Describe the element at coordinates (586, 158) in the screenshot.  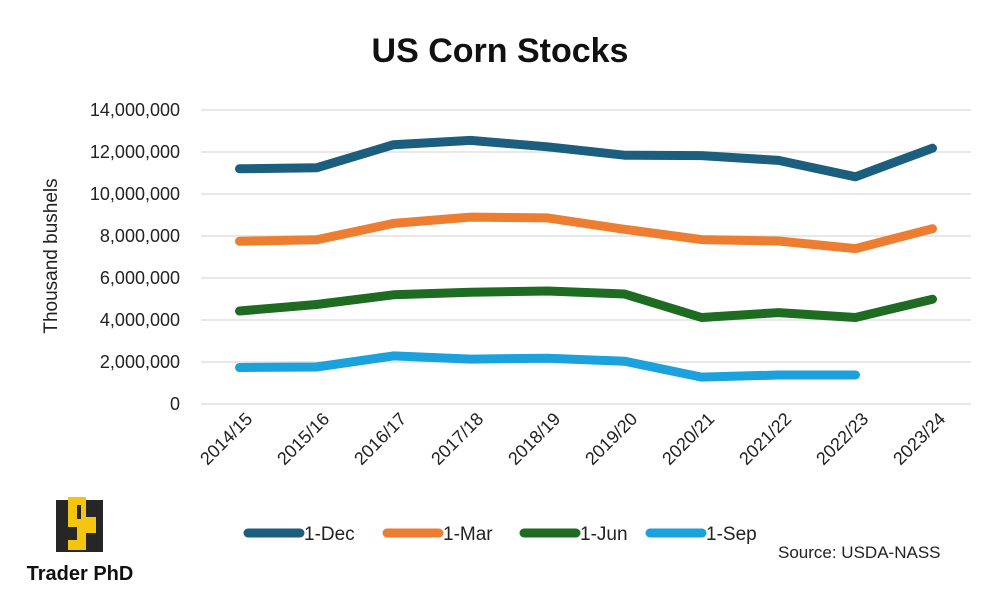
I see `series-line-1-Dec` at that location.